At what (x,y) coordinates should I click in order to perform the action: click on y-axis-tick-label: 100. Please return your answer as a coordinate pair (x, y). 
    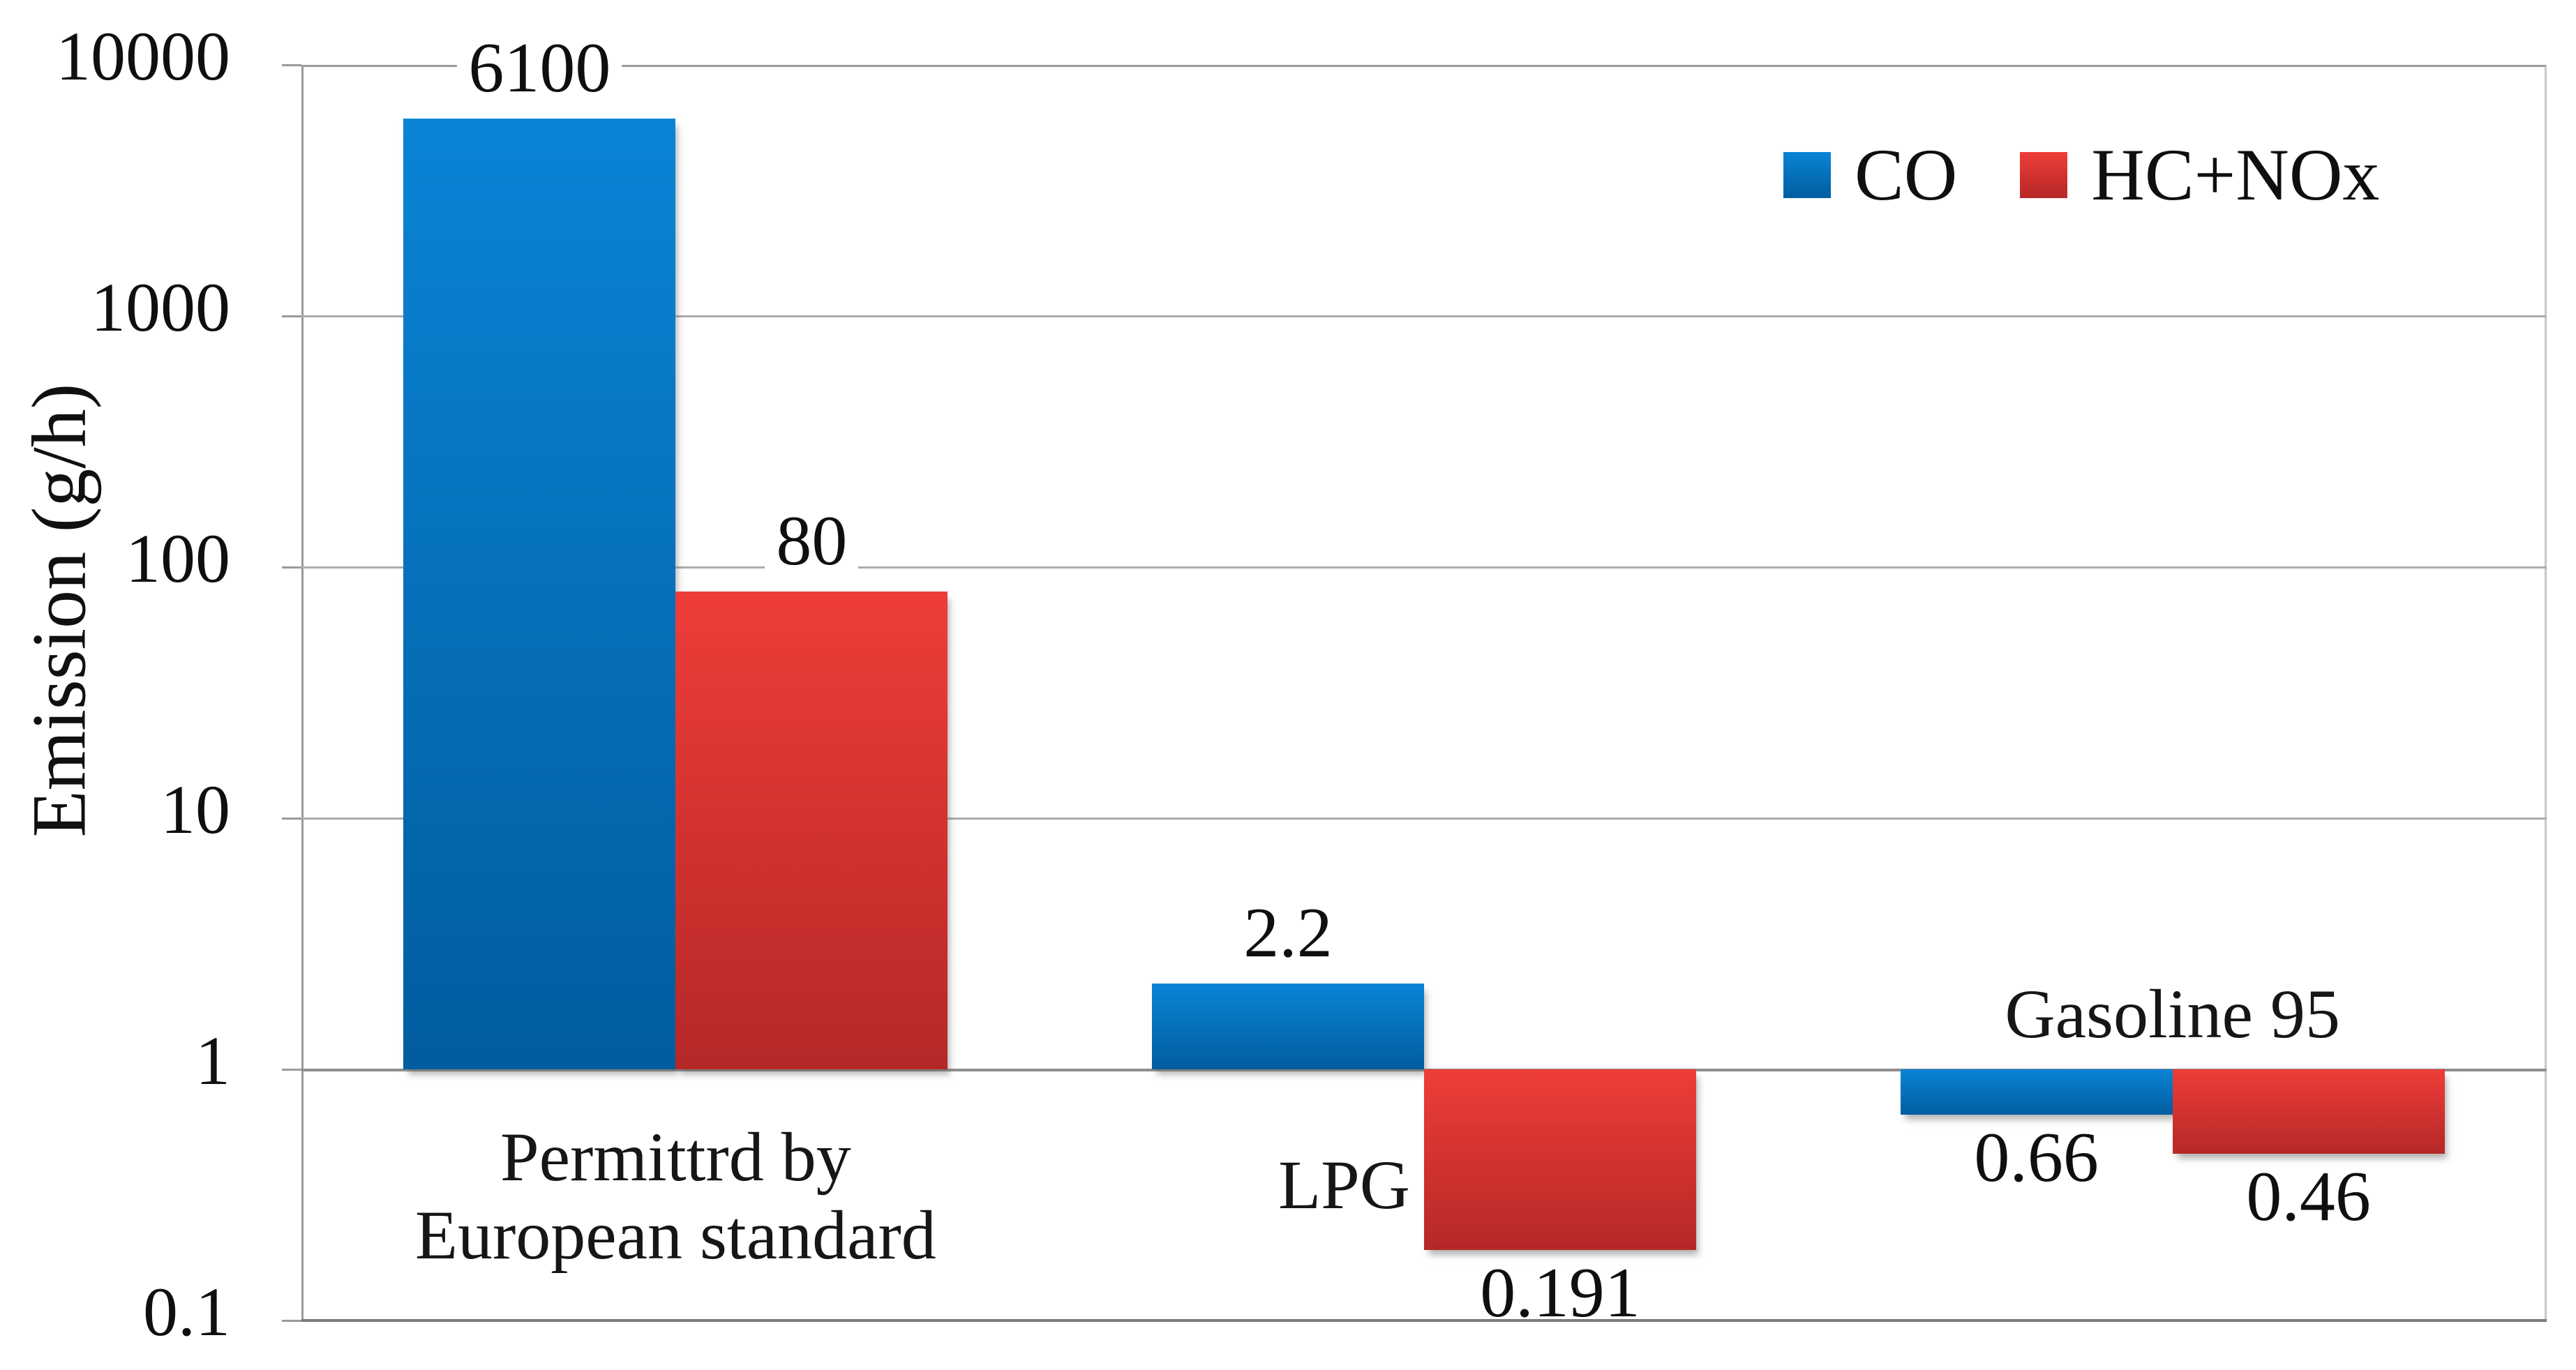
    Looking at the image, I should click on (178, 558).